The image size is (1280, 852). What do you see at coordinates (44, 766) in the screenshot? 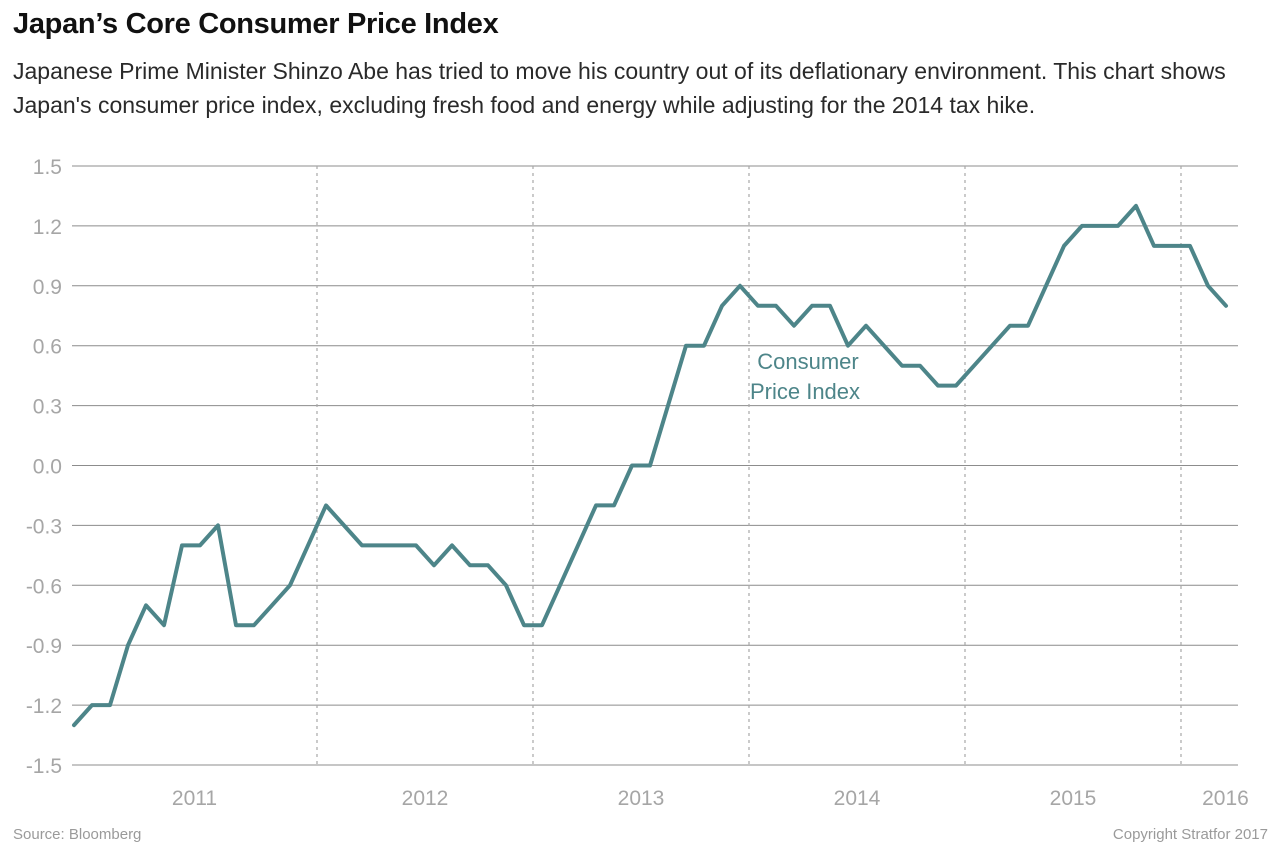
I see `y-tick-label: -1.5` at bounding box center [44, 766].